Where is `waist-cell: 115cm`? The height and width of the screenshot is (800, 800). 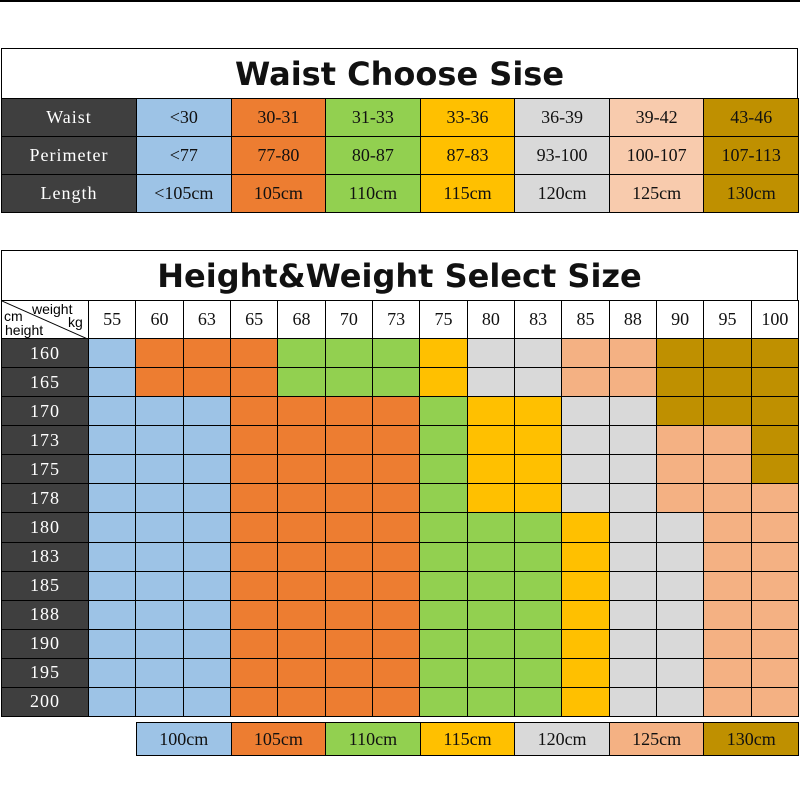 waist-cell: 115cm is located at coordinates (467, 193).